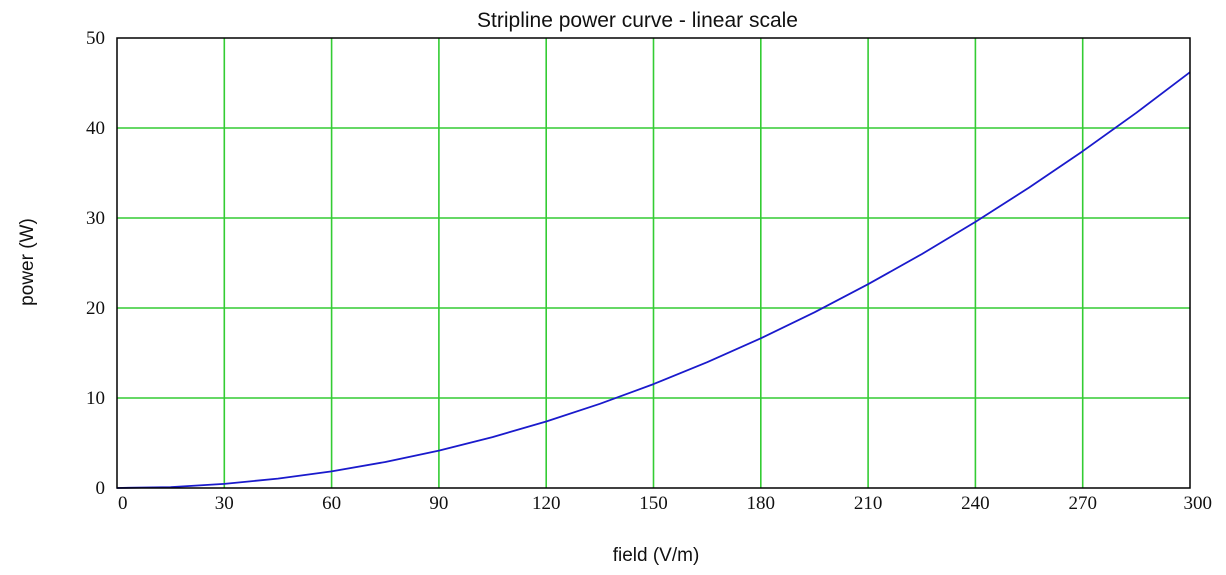 This screenshot has height=575, width=1226. What do you see at coordinates (95, 218) in the screenshot?
I see `y-tick-label: 30` at bounding box center [95, 218].